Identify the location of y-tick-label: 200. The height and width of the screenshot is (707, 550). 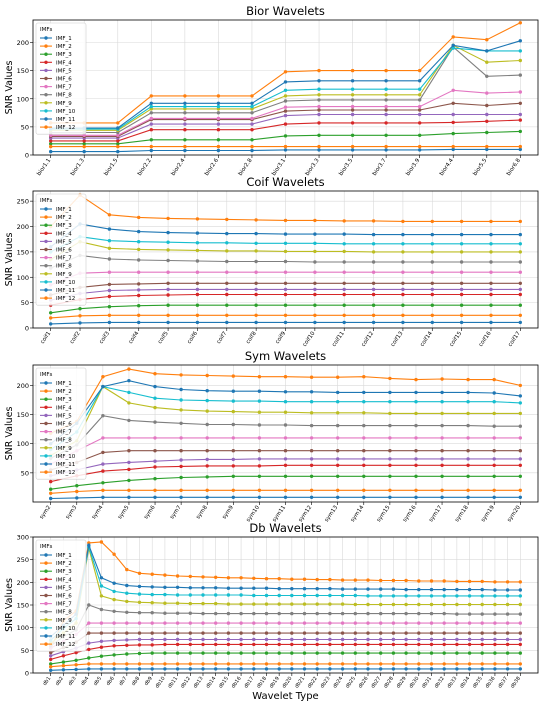
(23, 43).